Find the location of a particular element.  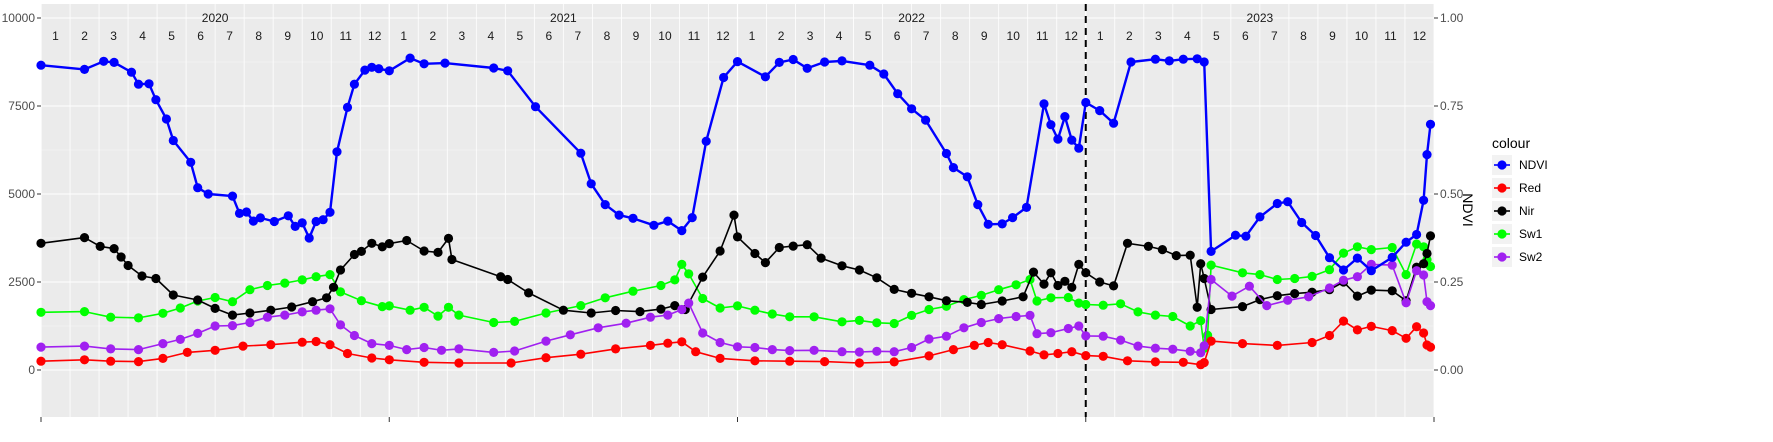

legend-label: Red is located at coordinates (1530, 188).